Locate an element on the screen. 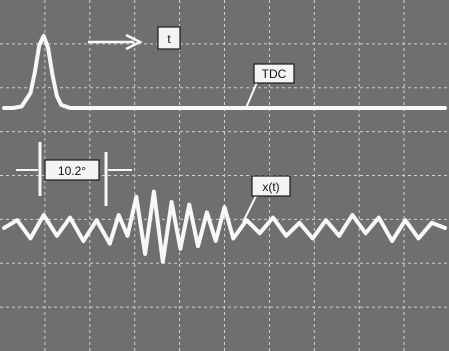 The width and height of the screenshot is (449, 351). time-label: t is located at coordinates (169, 38).